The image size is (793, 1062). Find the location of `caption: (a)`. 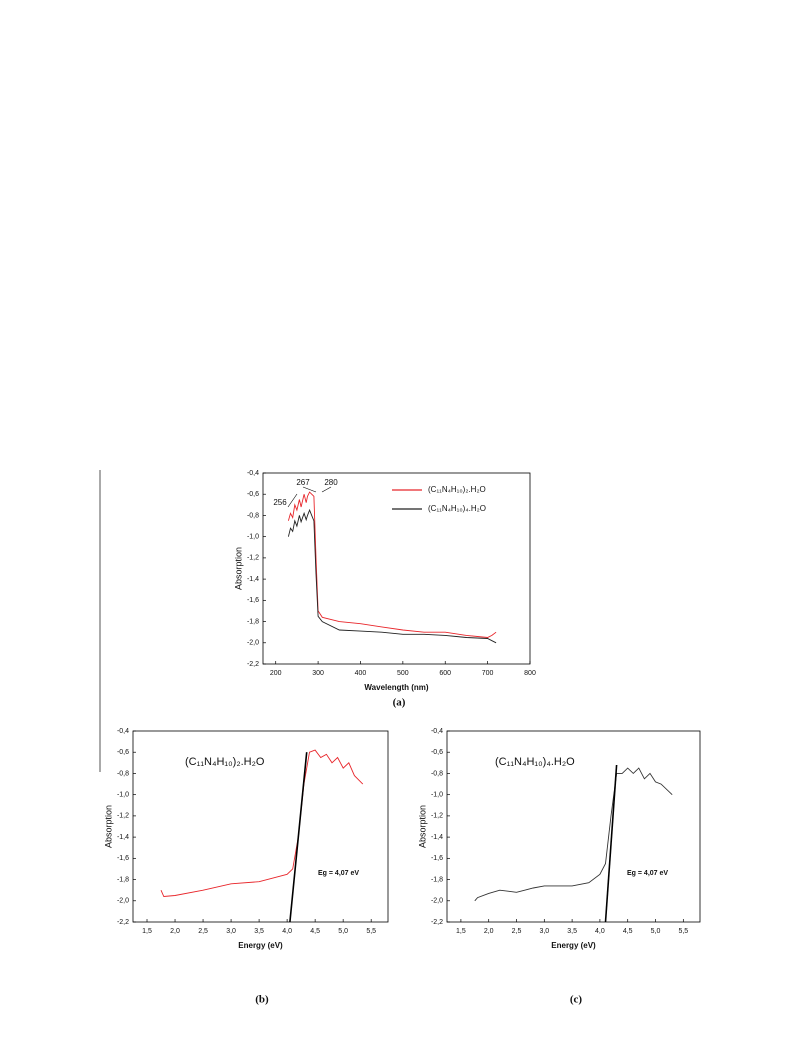

caption: (a) is located at coordinates (399, 703).